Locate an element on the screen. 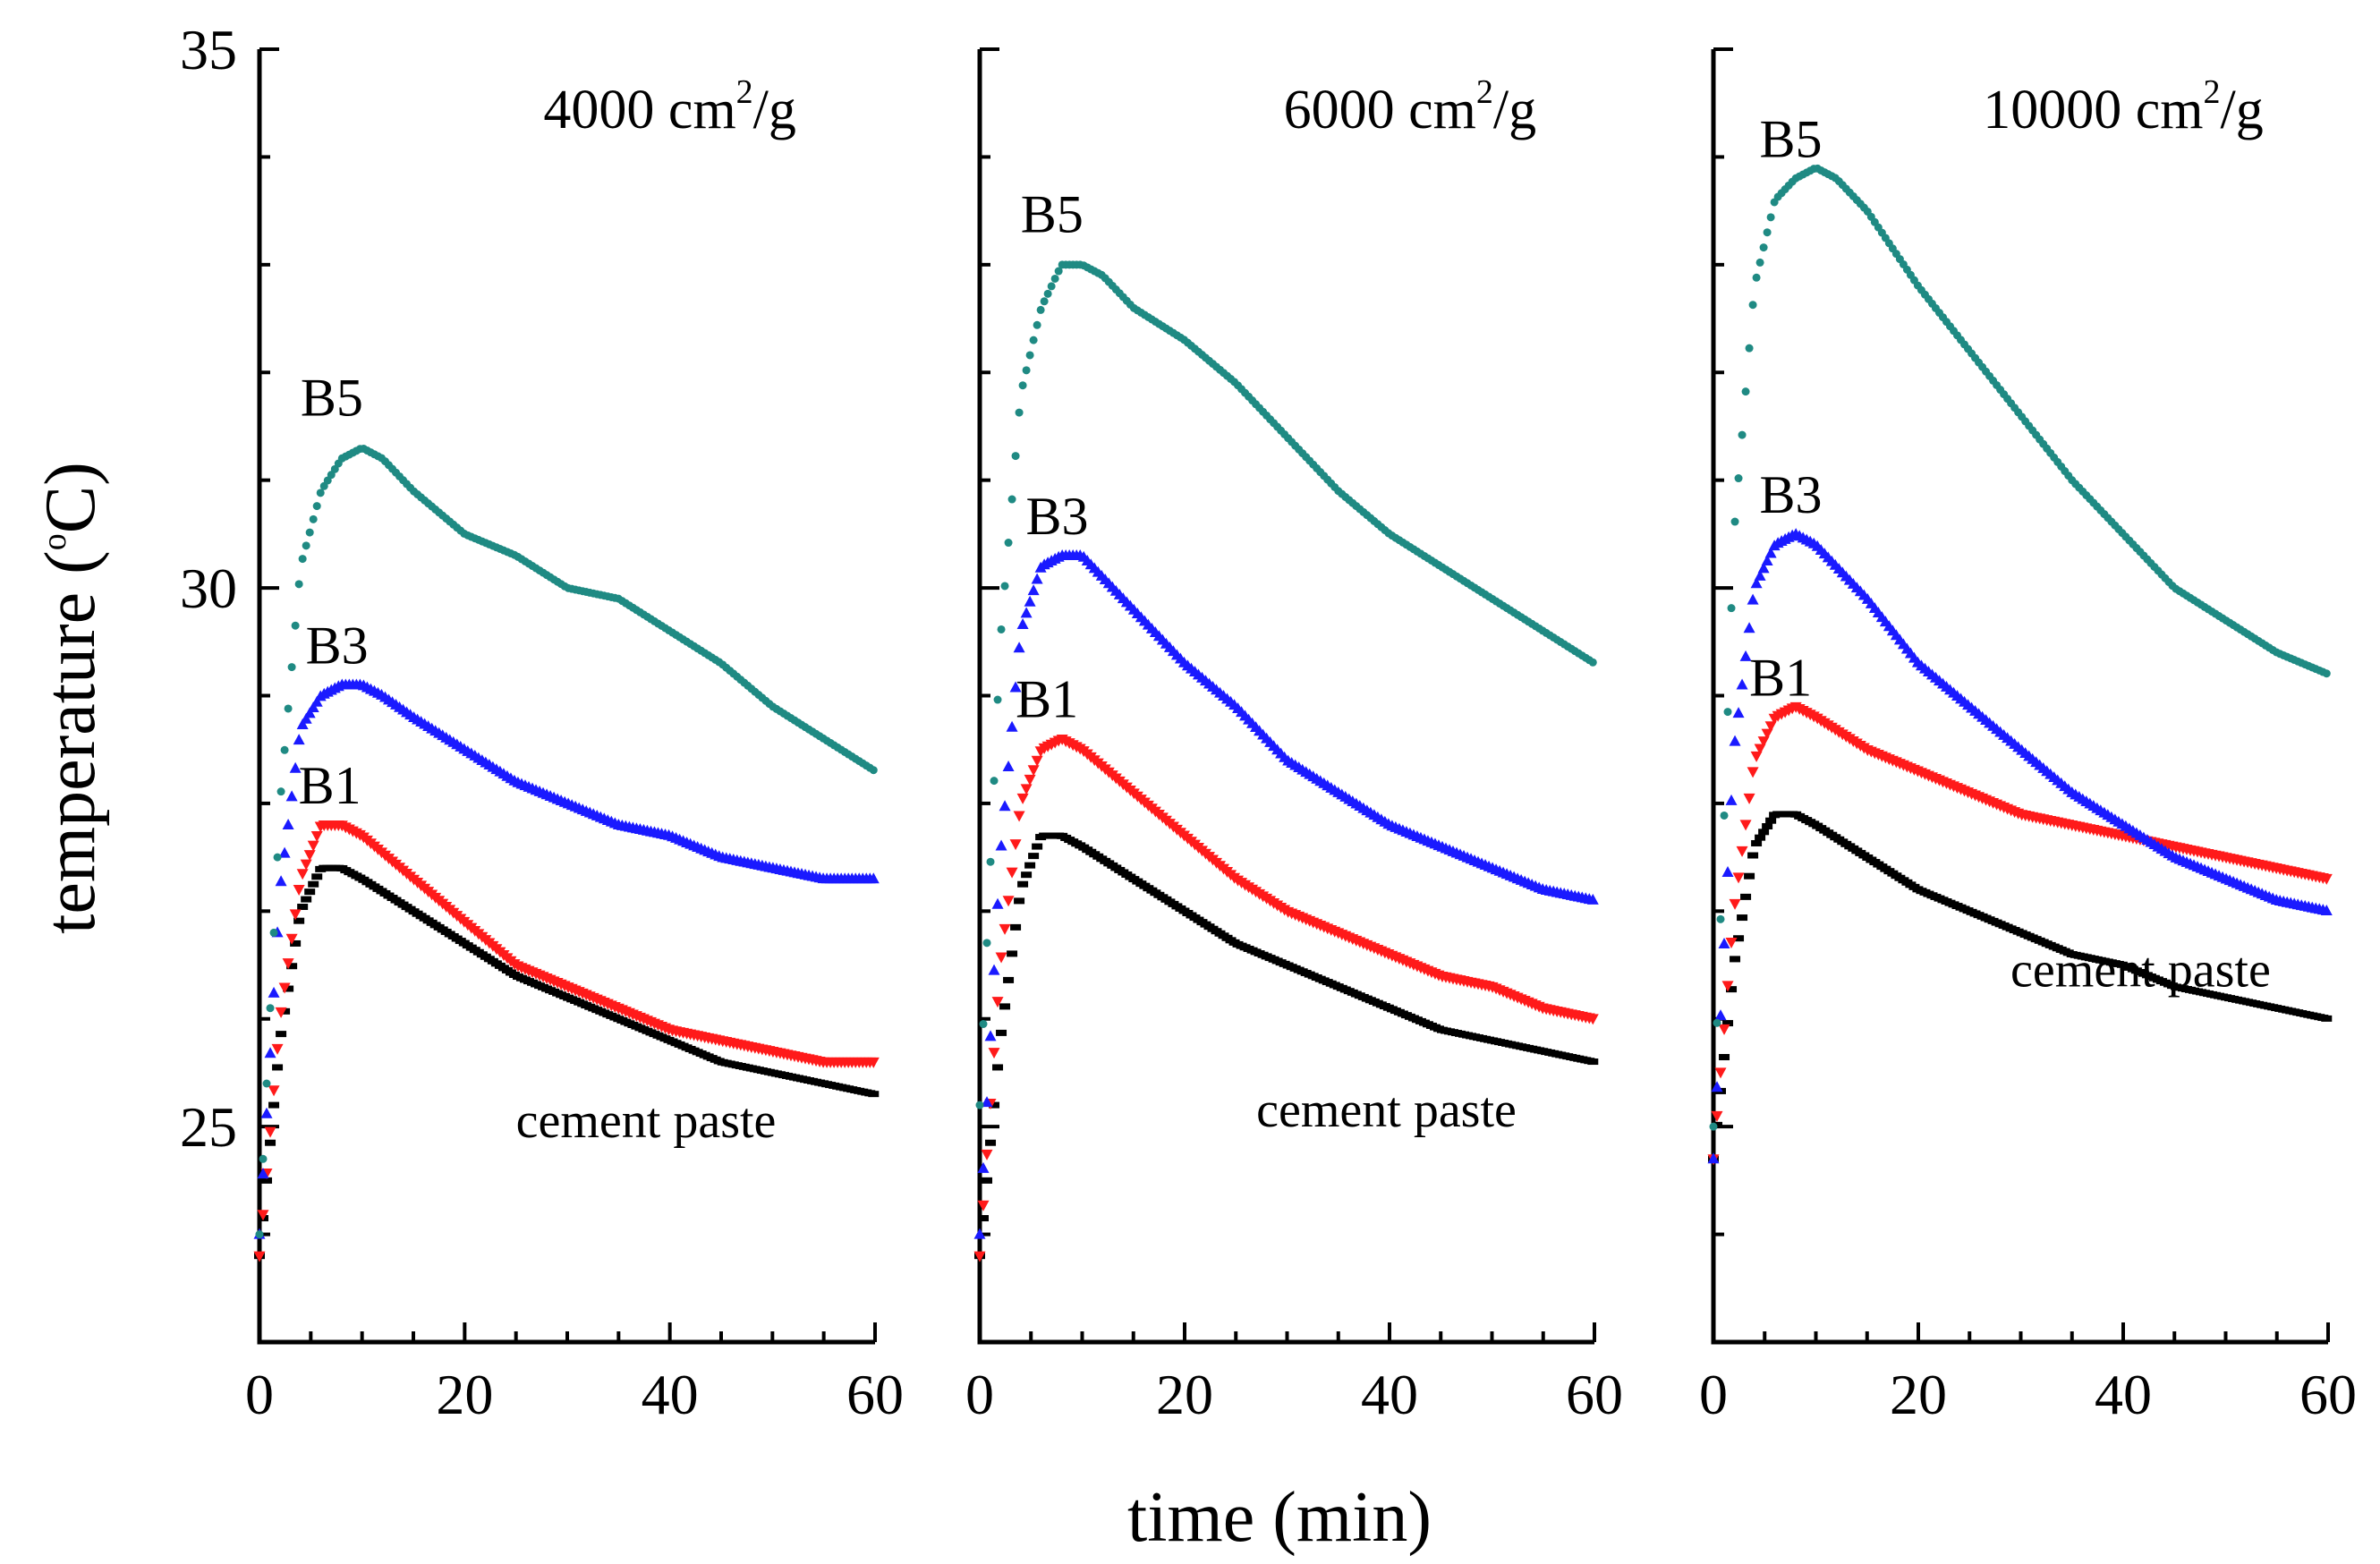 Image resolution: width=2380 pixels, height=1564 pixels. curve-label-b5: B5 is located at coordinates (332, 397).